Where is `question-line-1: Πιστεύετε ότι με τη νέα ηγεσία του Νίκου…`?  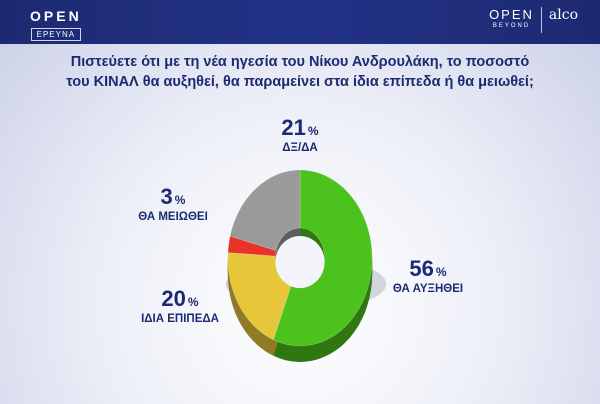 question-line-1: Πιστεύετε ότι με τη νέα ηγεσία του Νίκου… is located at coordinates (300, 62).